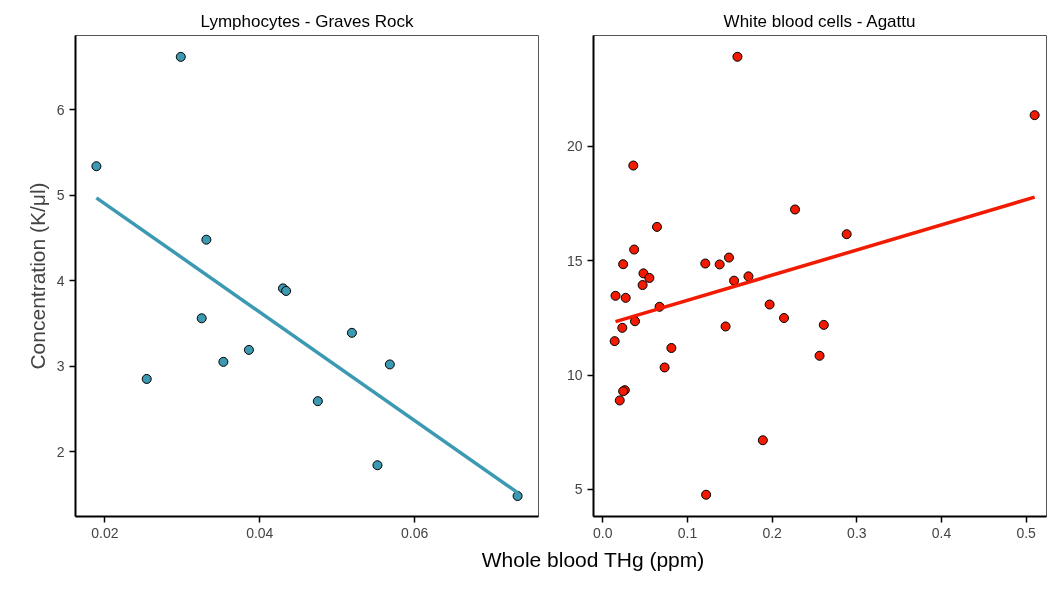 The width and height of the screenshot is (1058, 590). I want to click on x-tick-label: 0.4, so click(941, 532).